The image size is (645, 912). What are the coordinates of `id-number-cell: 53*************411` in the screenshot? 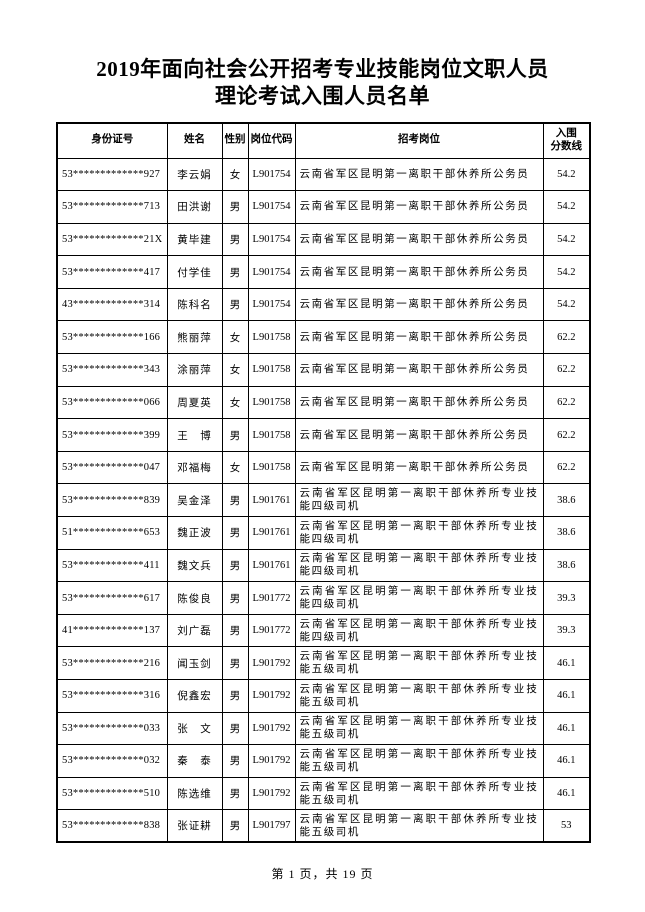 It's located at (112, 565).